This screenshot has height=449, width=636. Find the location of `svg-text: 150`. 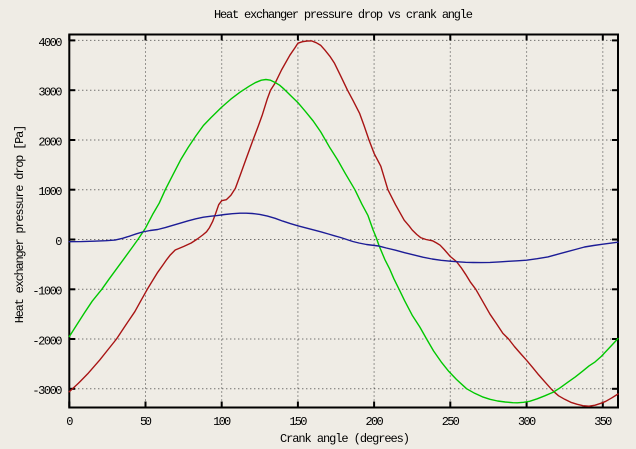

svg-text: 150 is located at coordinates (298, 422).